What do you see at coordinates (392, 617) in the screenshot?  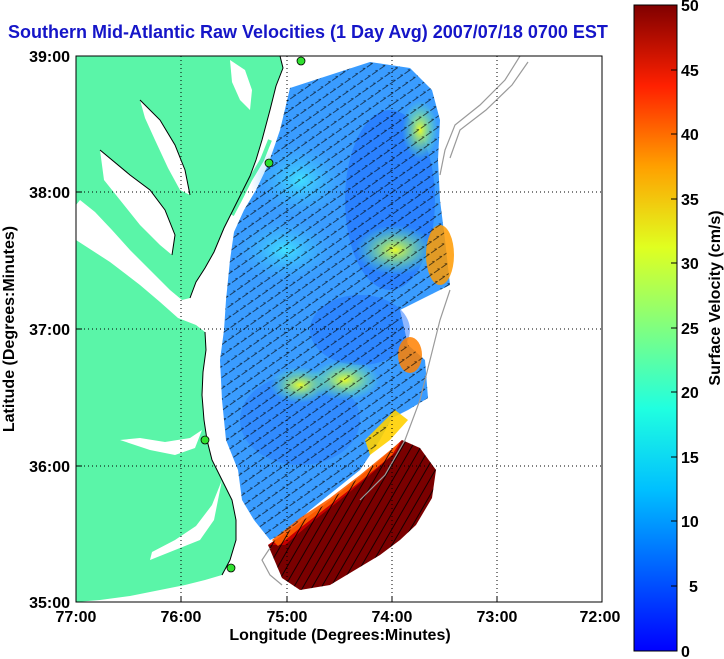 I see `x-tick-label: 74:00` at bounding box center [392, 617].